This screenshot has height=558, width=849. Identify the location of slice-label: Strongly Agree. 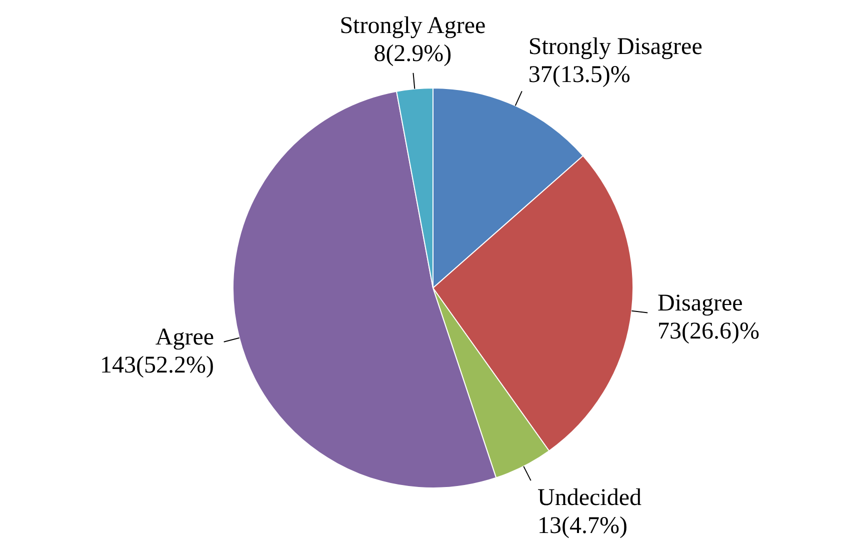
(413, 26).